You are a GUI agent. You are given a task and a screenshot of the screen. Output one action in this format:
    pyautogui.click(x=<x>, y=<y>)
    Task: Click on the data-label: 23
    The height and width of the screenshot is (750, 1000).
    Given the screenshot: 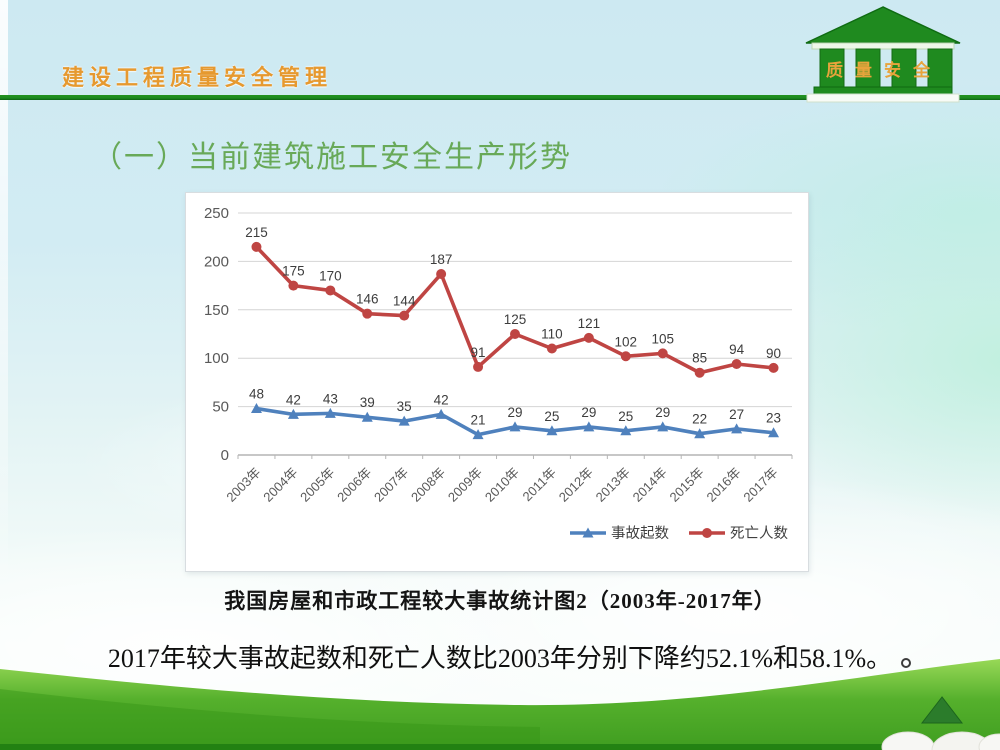 What is the action you would take?
    pyautogui.click(x=773, y=418)
    